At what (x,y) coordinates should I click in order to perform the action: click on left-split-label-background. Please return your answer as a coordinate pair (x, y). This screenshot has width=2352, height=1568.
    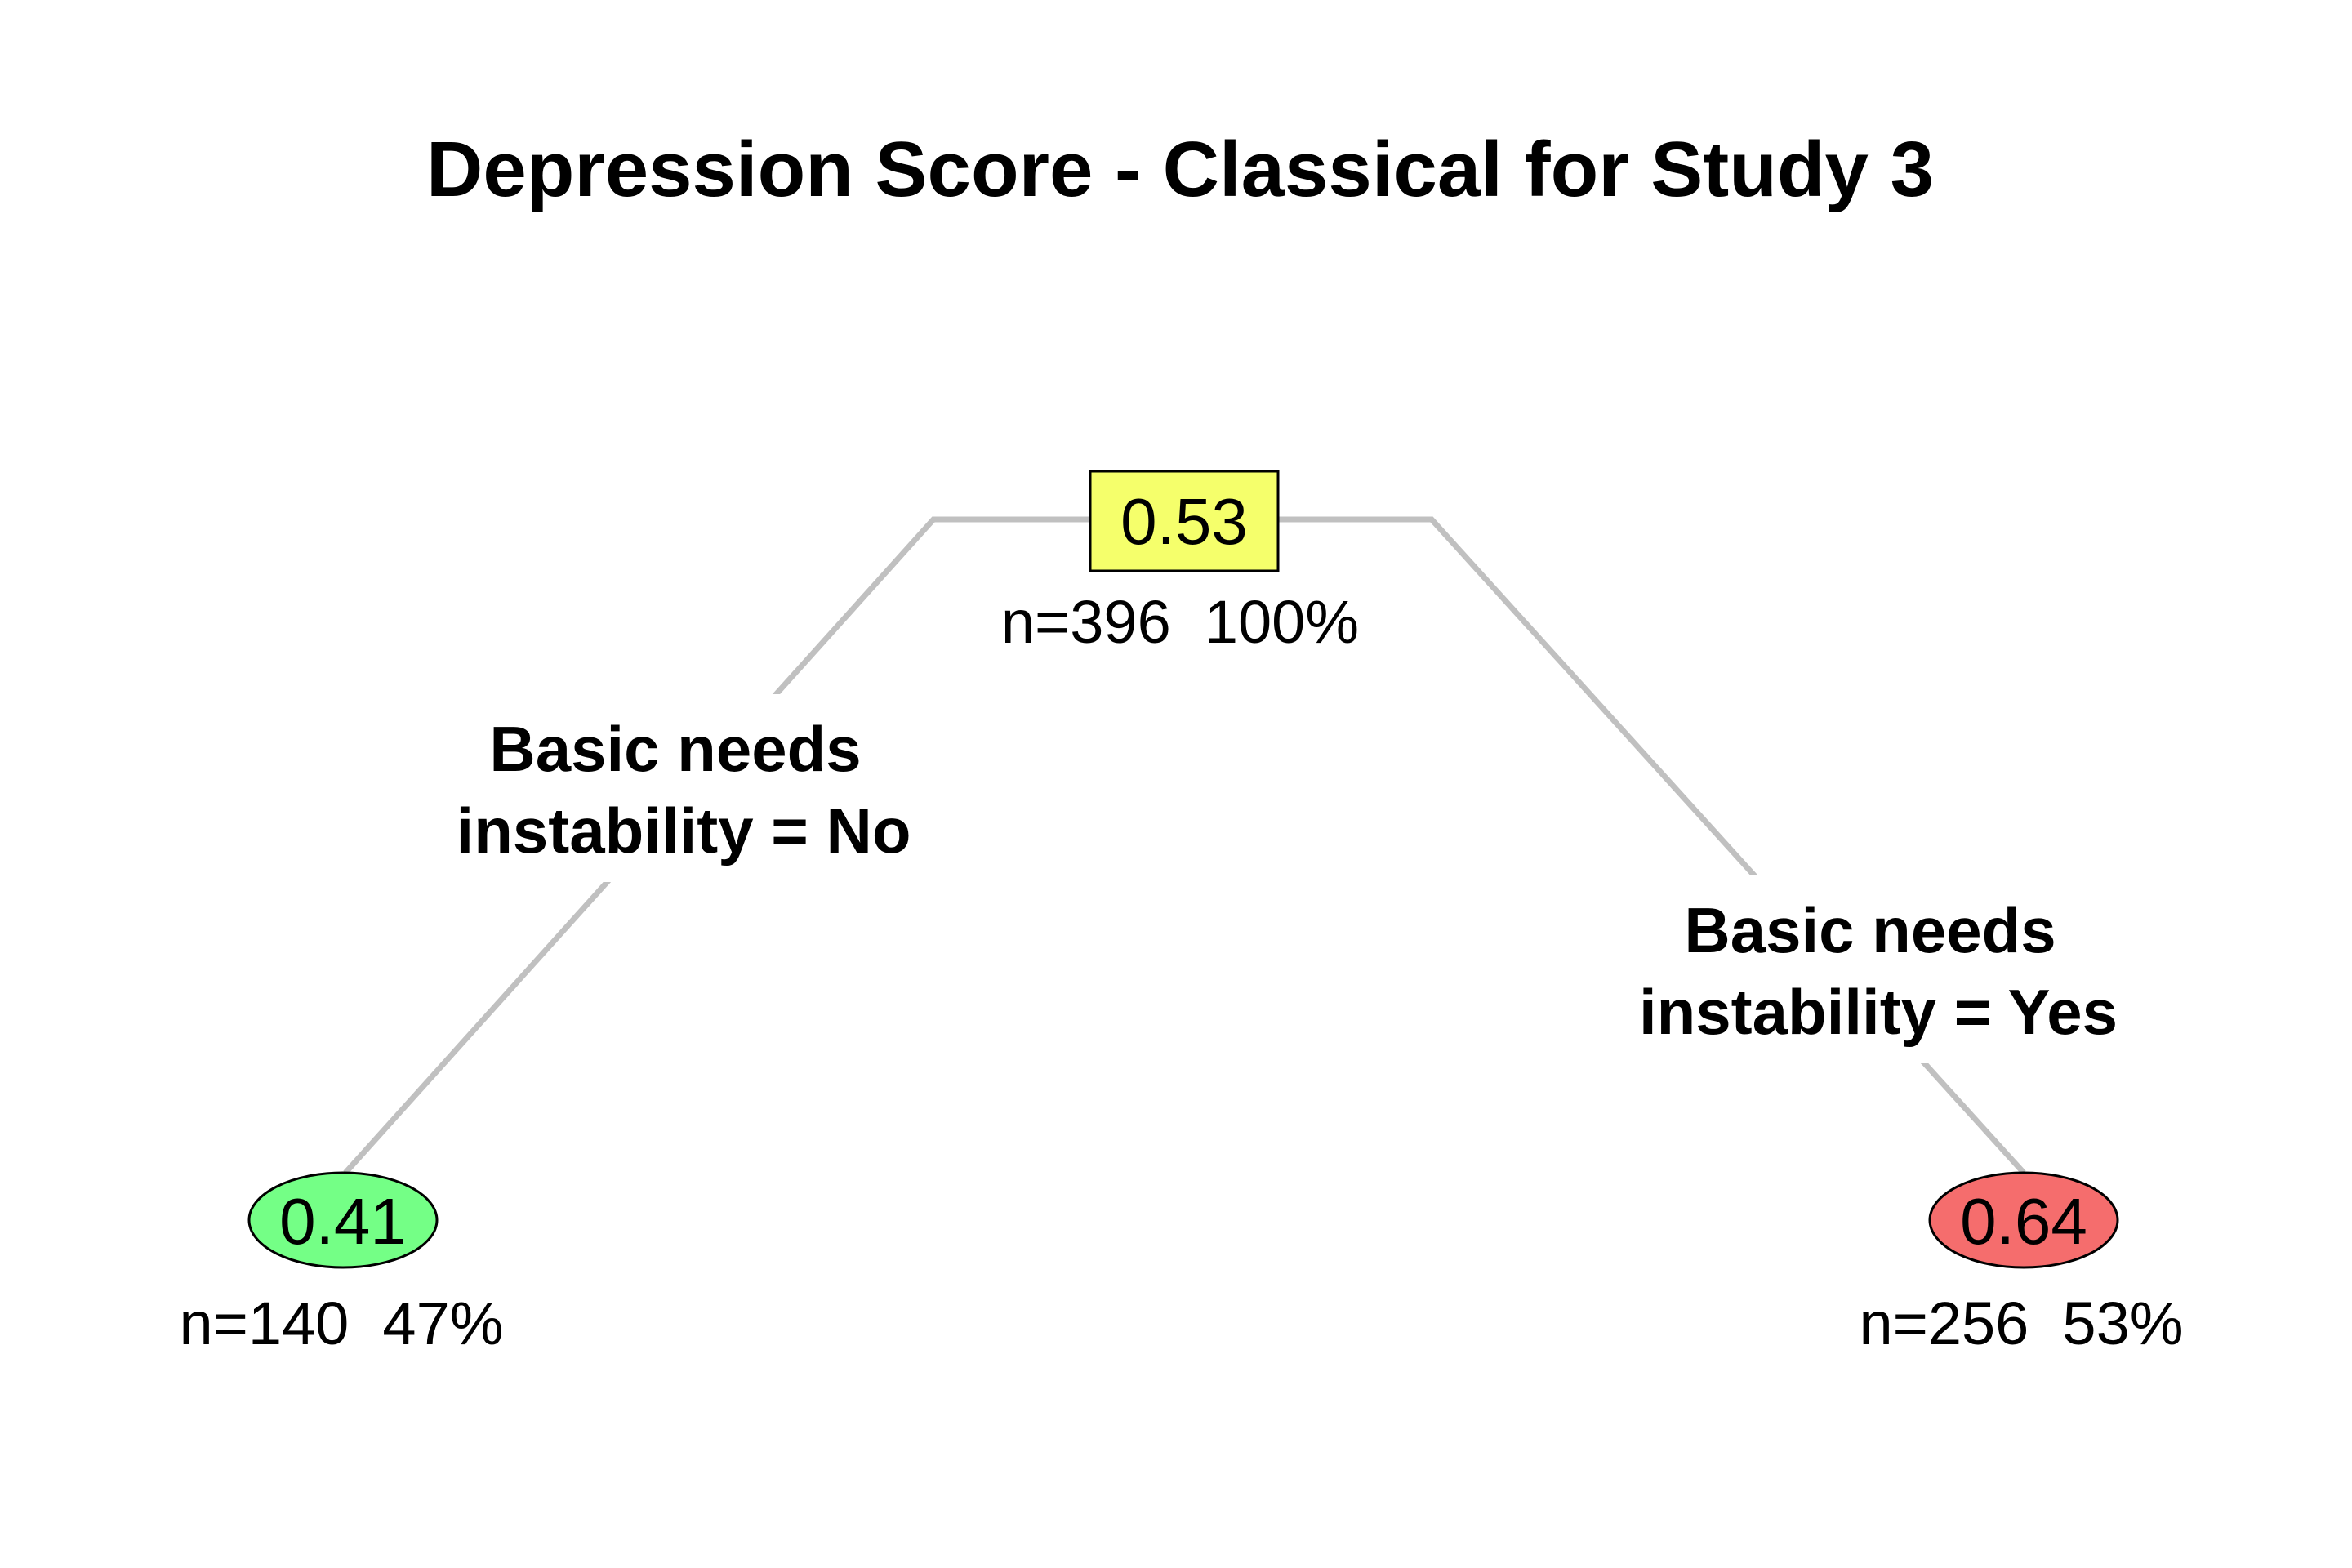
    Looking at the image, I should click on (686, 788).